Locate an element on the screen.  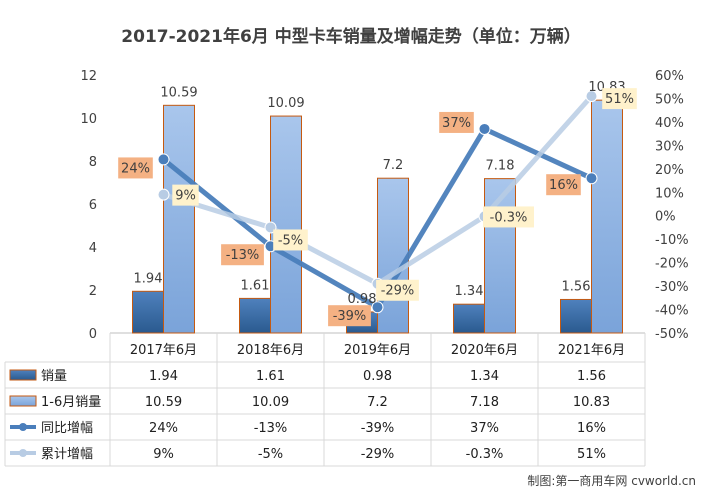
bar-label-monthly: 0.98 is located at coordinates (362, 299).